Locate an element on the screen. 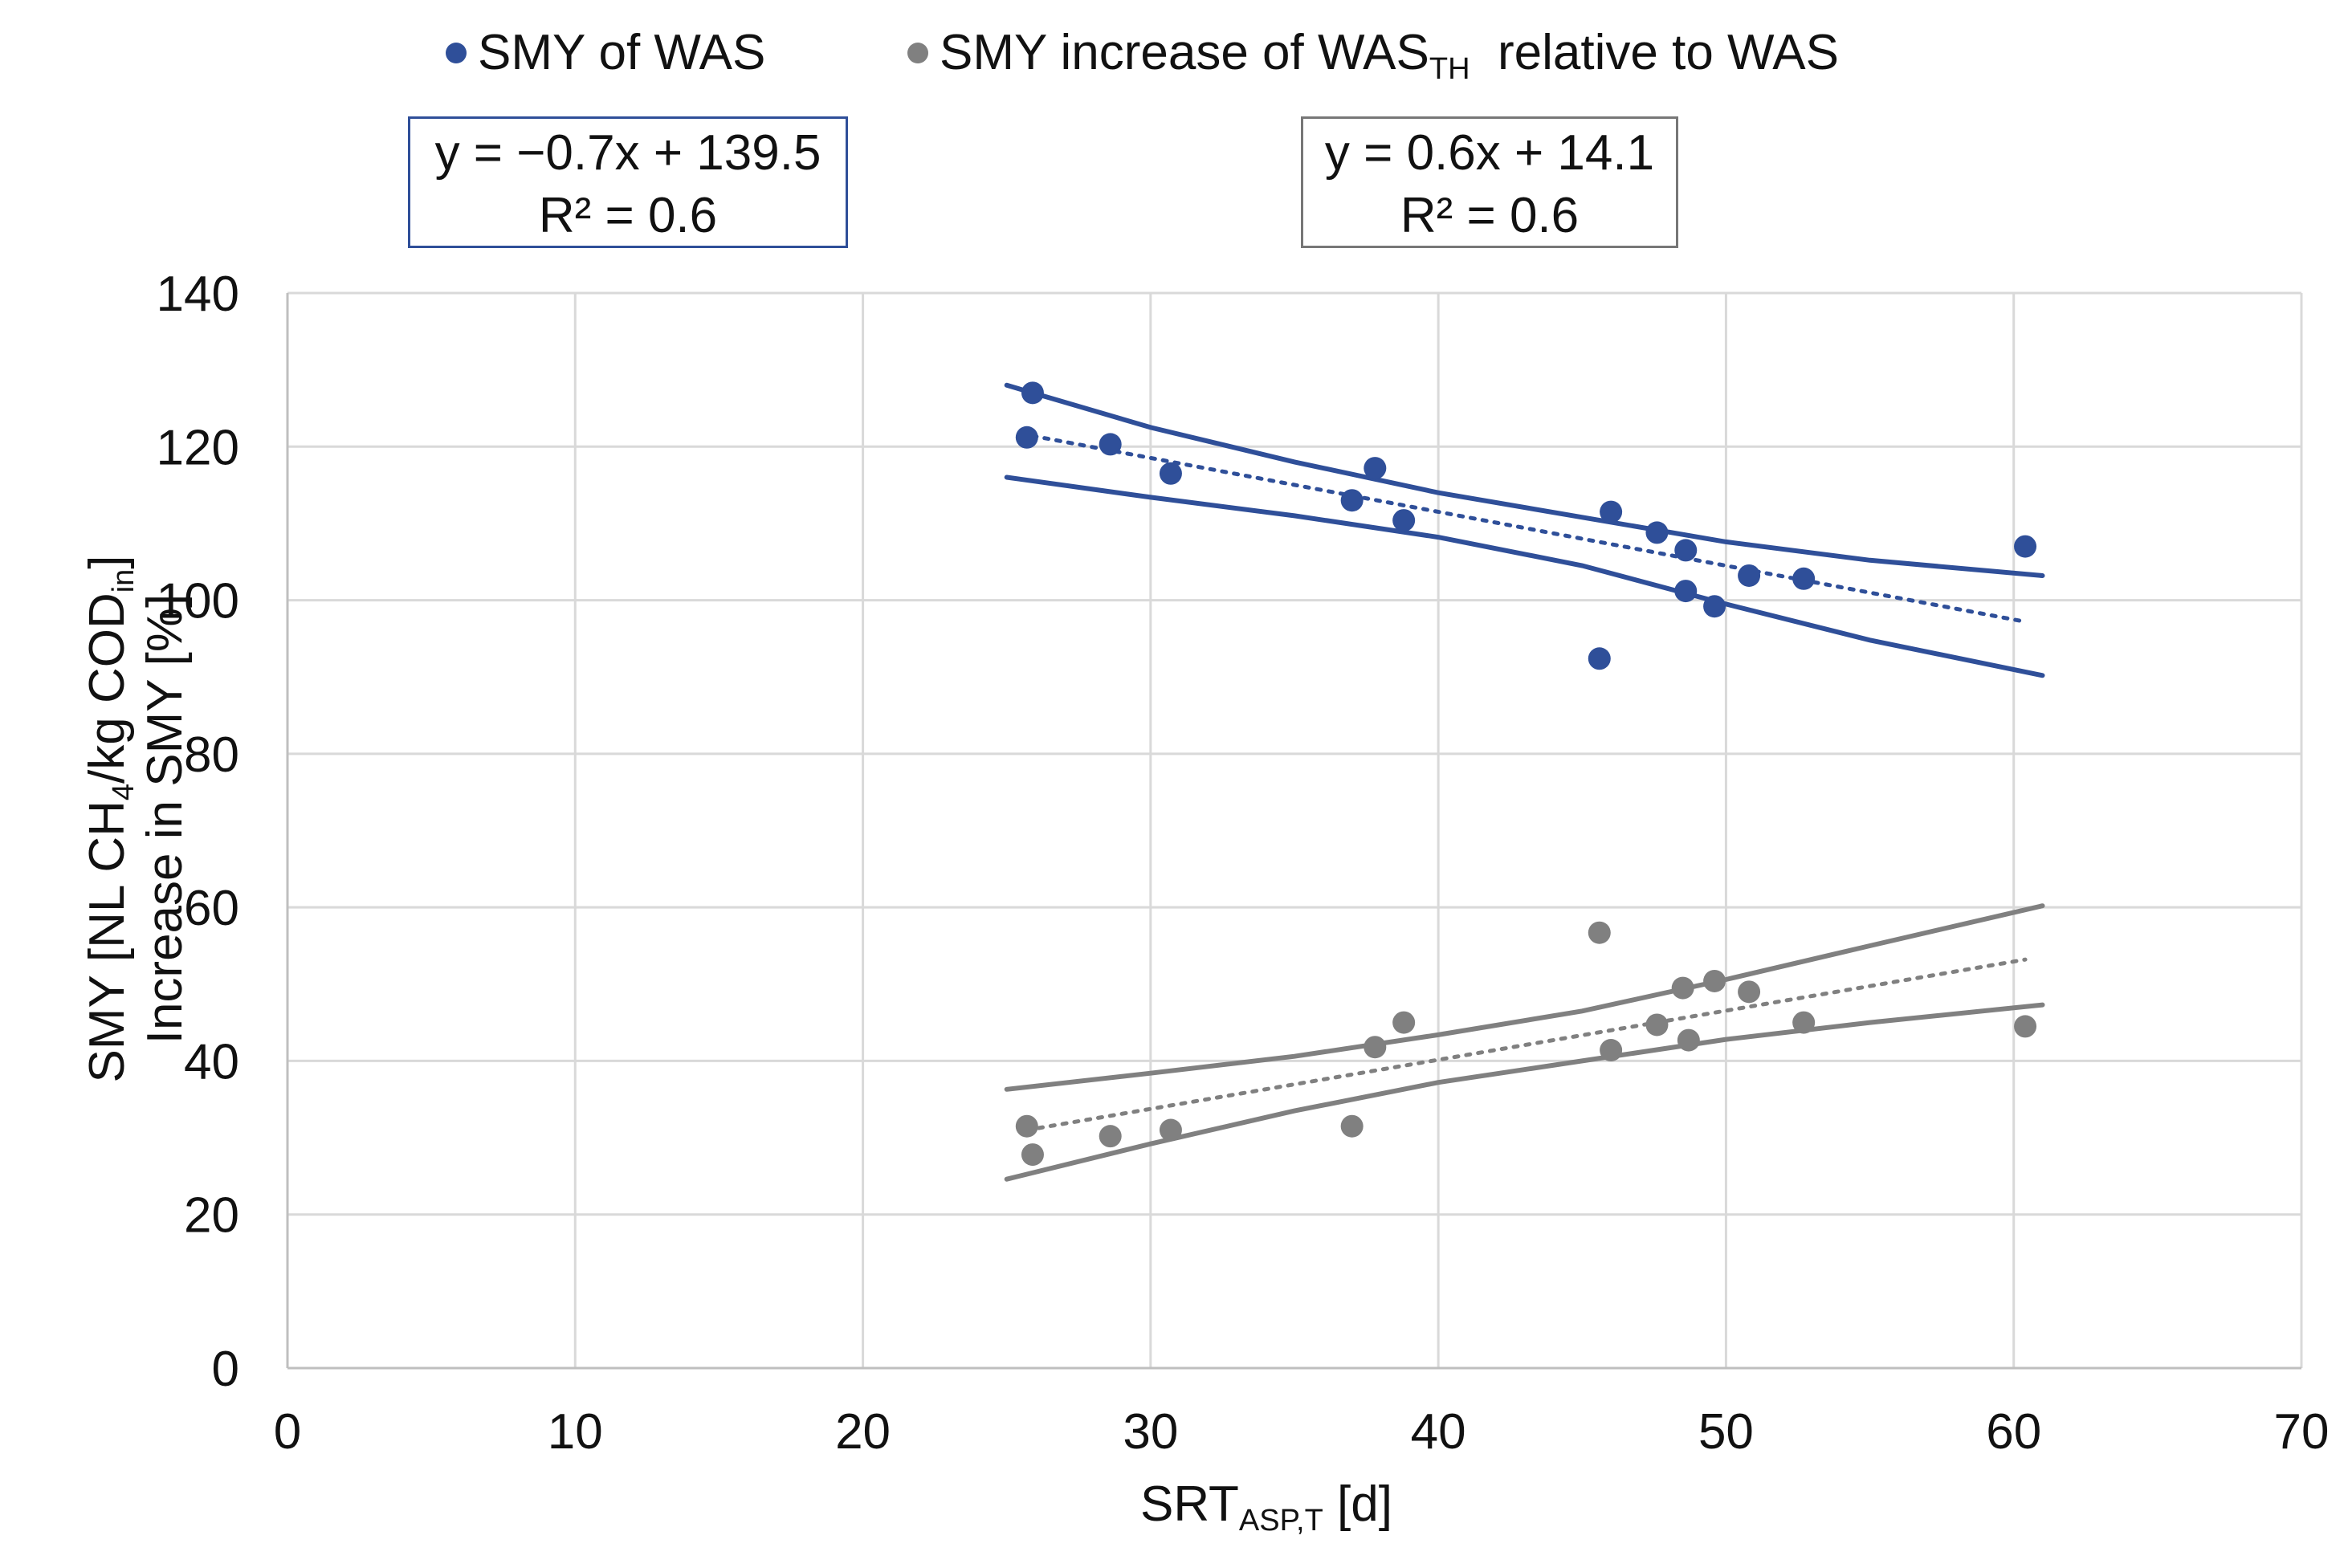  legend-label-increase-prefix: SMY increase of WAS is located at coordinates (1184, 52).